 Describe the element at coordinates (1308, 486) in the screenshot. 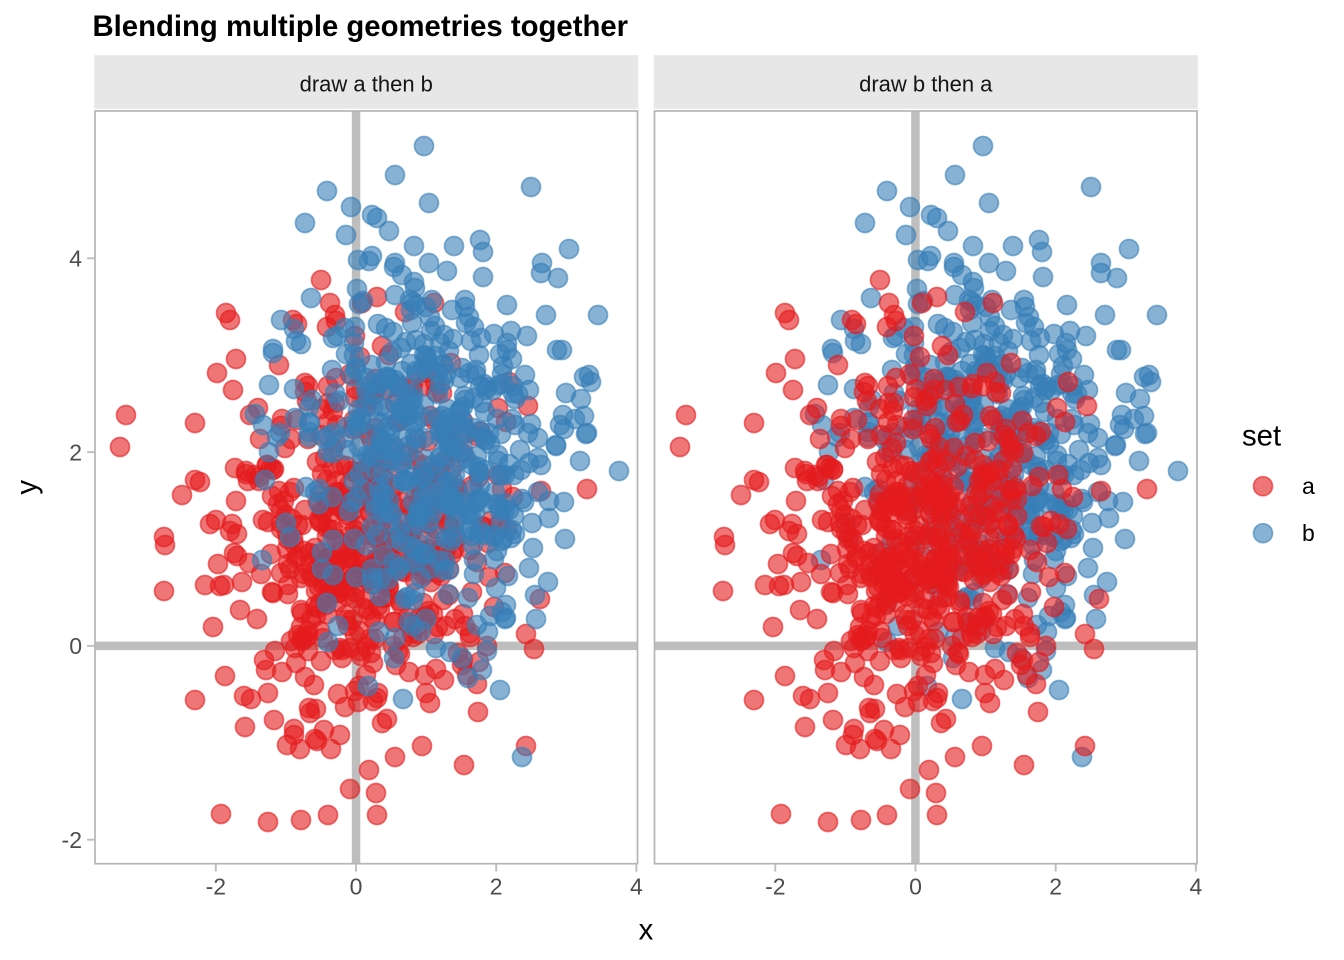

I see `svg-text: a` at that location.